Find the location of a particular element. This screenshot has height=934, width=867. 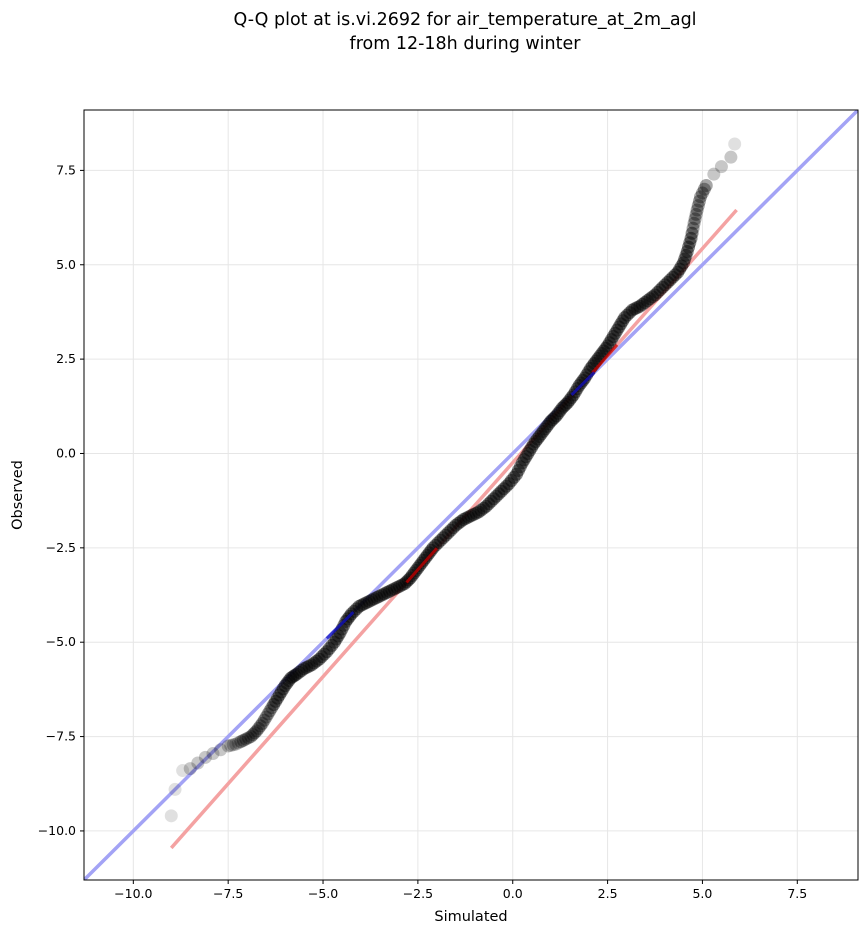

y-tick-label: −7.5 is located at coordinates (61, 736).